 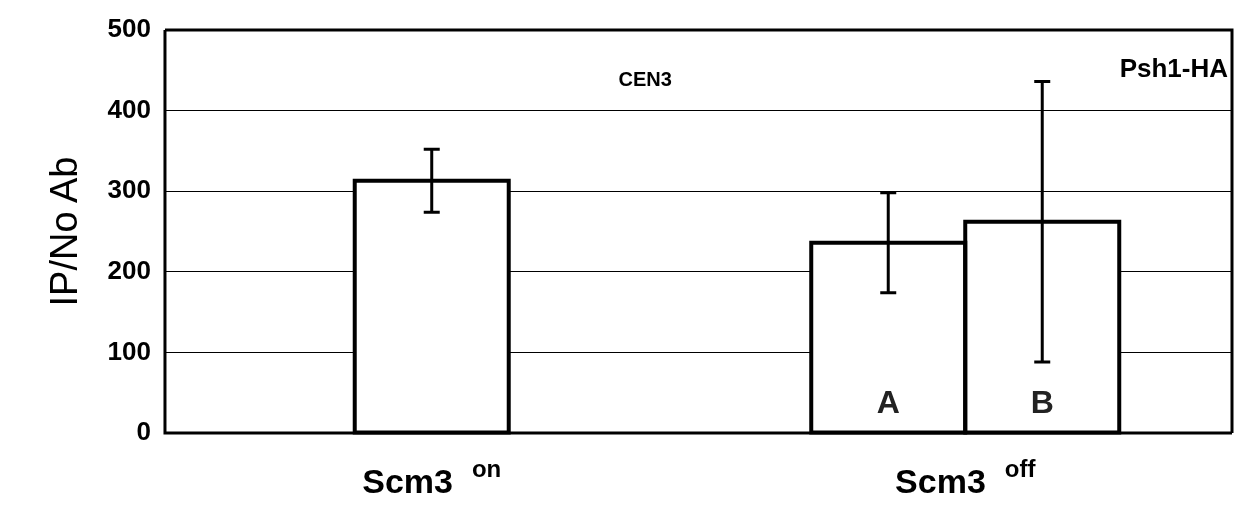 What do you see at coordinates (64, 231) in the screenshot?
I see `y-axis-title: IP/No Ab` at bounding box center [64, 231].